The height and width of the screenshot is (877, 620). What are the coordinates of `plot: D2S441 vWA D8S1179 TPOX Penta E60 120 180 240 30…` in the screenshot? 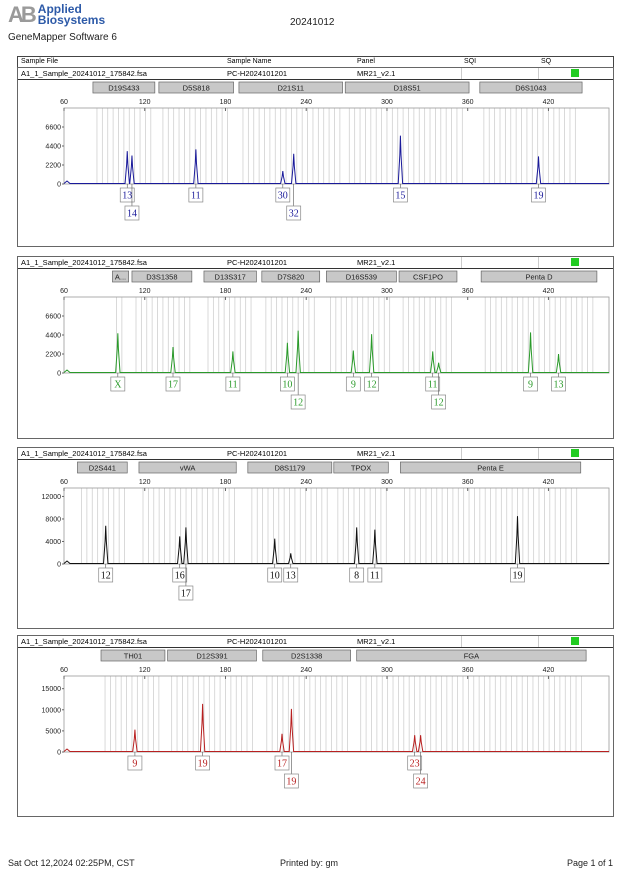 It's located at (326, 531).